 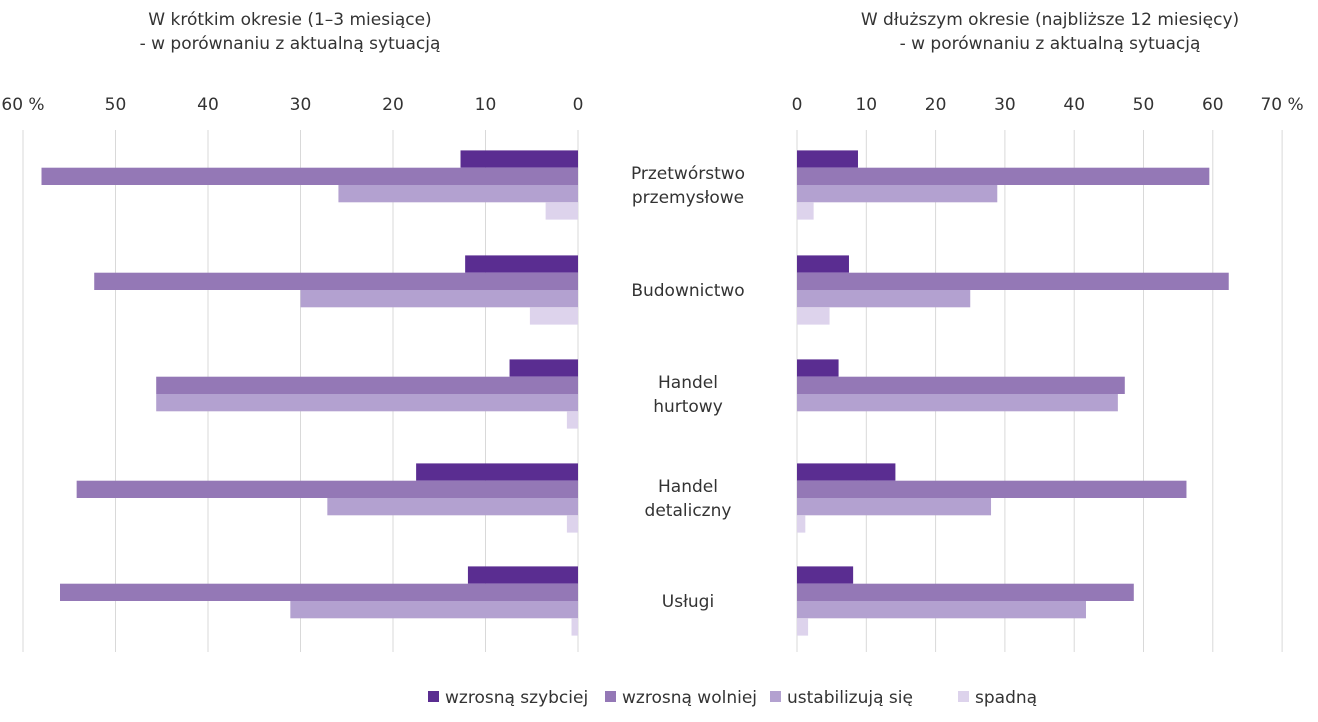 What do you see at coordinates (1144, 105) in the screenshot?
I see `right-tick-label: 50` at bounding box center [1144, 105].